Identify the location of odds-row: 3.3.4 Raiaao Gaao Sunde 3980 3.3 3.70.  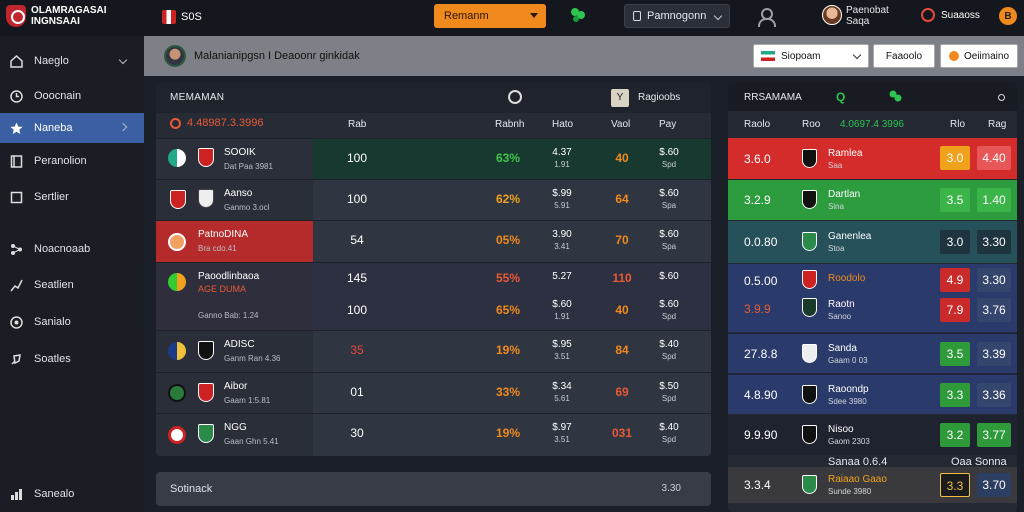
(872, 485).